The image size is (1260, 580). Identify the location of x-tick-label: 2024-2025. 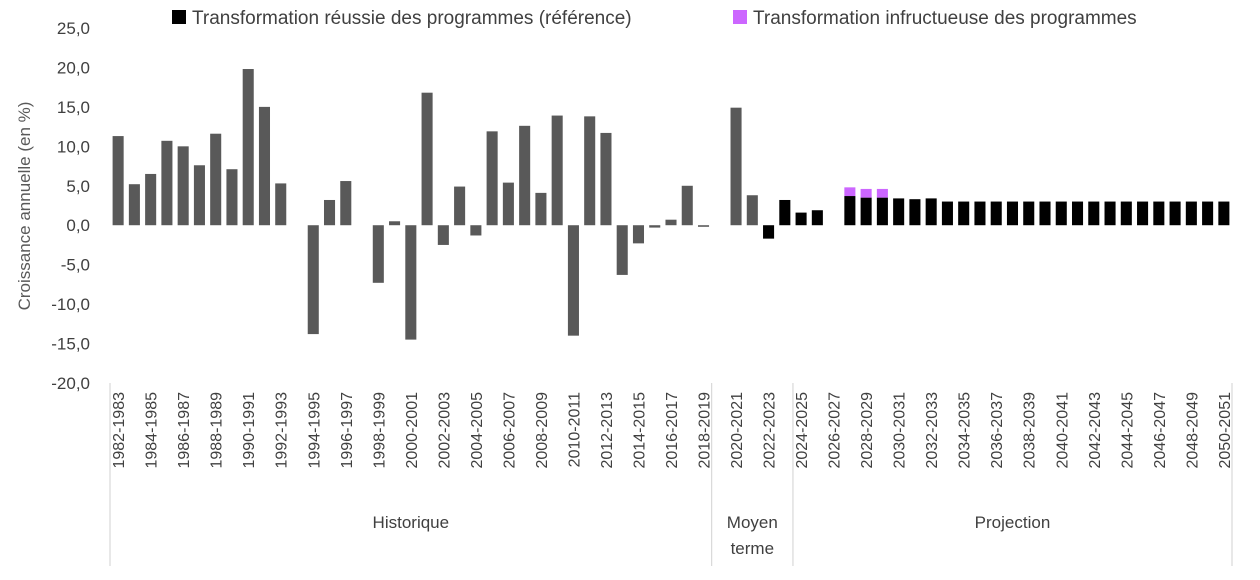
(802, 430).